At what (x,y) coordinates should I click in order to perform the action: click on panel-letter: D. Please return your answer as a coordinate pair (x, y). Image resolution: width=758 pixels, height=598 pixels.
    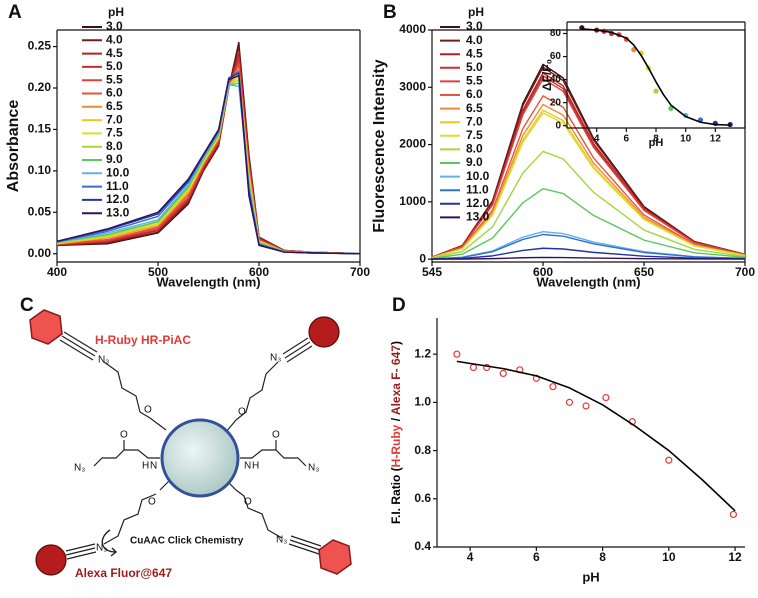
    Looking at the image, I should click on (399, 305).